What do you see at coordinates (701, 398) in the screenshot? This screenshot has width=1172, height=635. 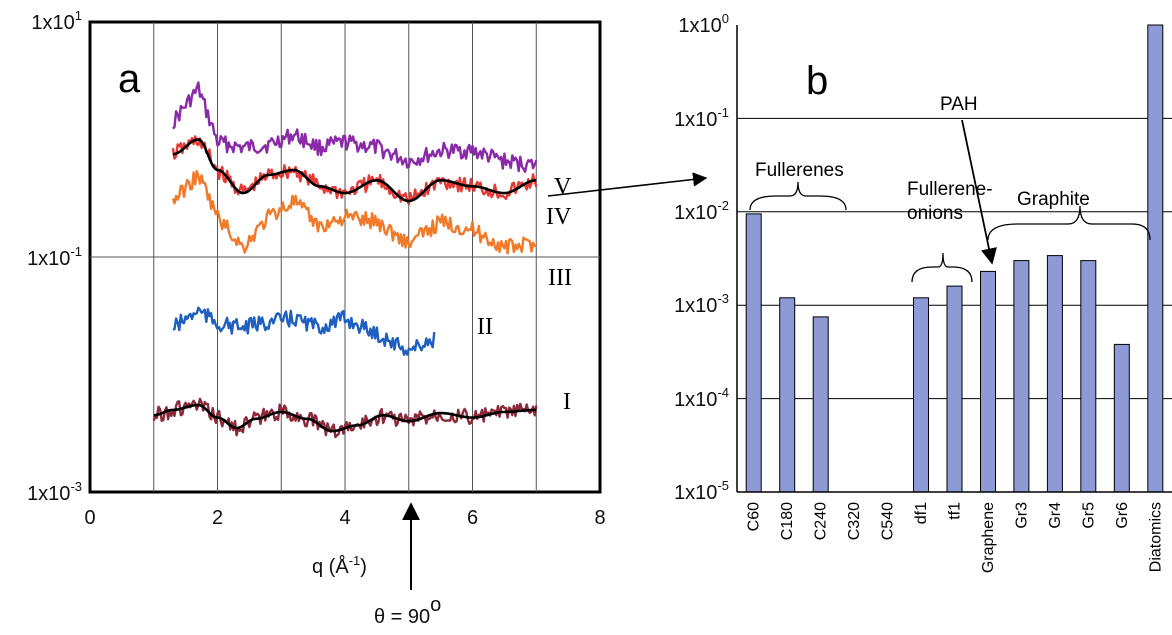 I see `b-ytick-label: 1x10⁻⁴` at bounding box center [701, 398].